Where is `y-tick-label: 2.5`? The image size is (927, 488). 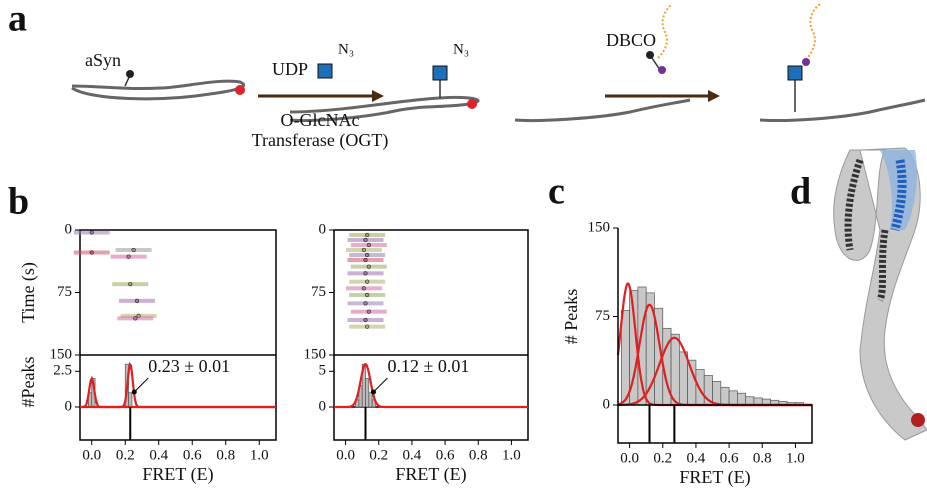 y-tick-label: 2.5 is located at coordinates (62, 371).